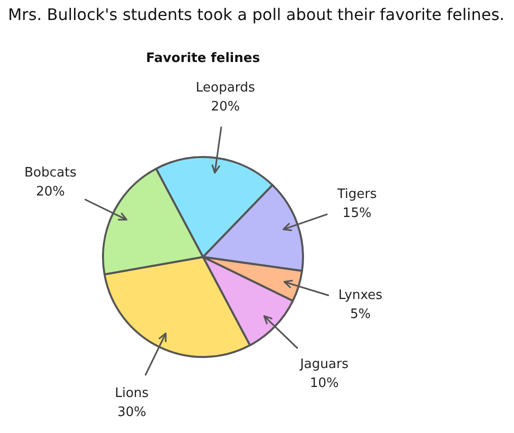 This screenshot has width=514, height=433. What do you see at coordinates (360, 296) in the screenshot?
I see `slice-label: Lynxes` at bounding box center [360, 296].